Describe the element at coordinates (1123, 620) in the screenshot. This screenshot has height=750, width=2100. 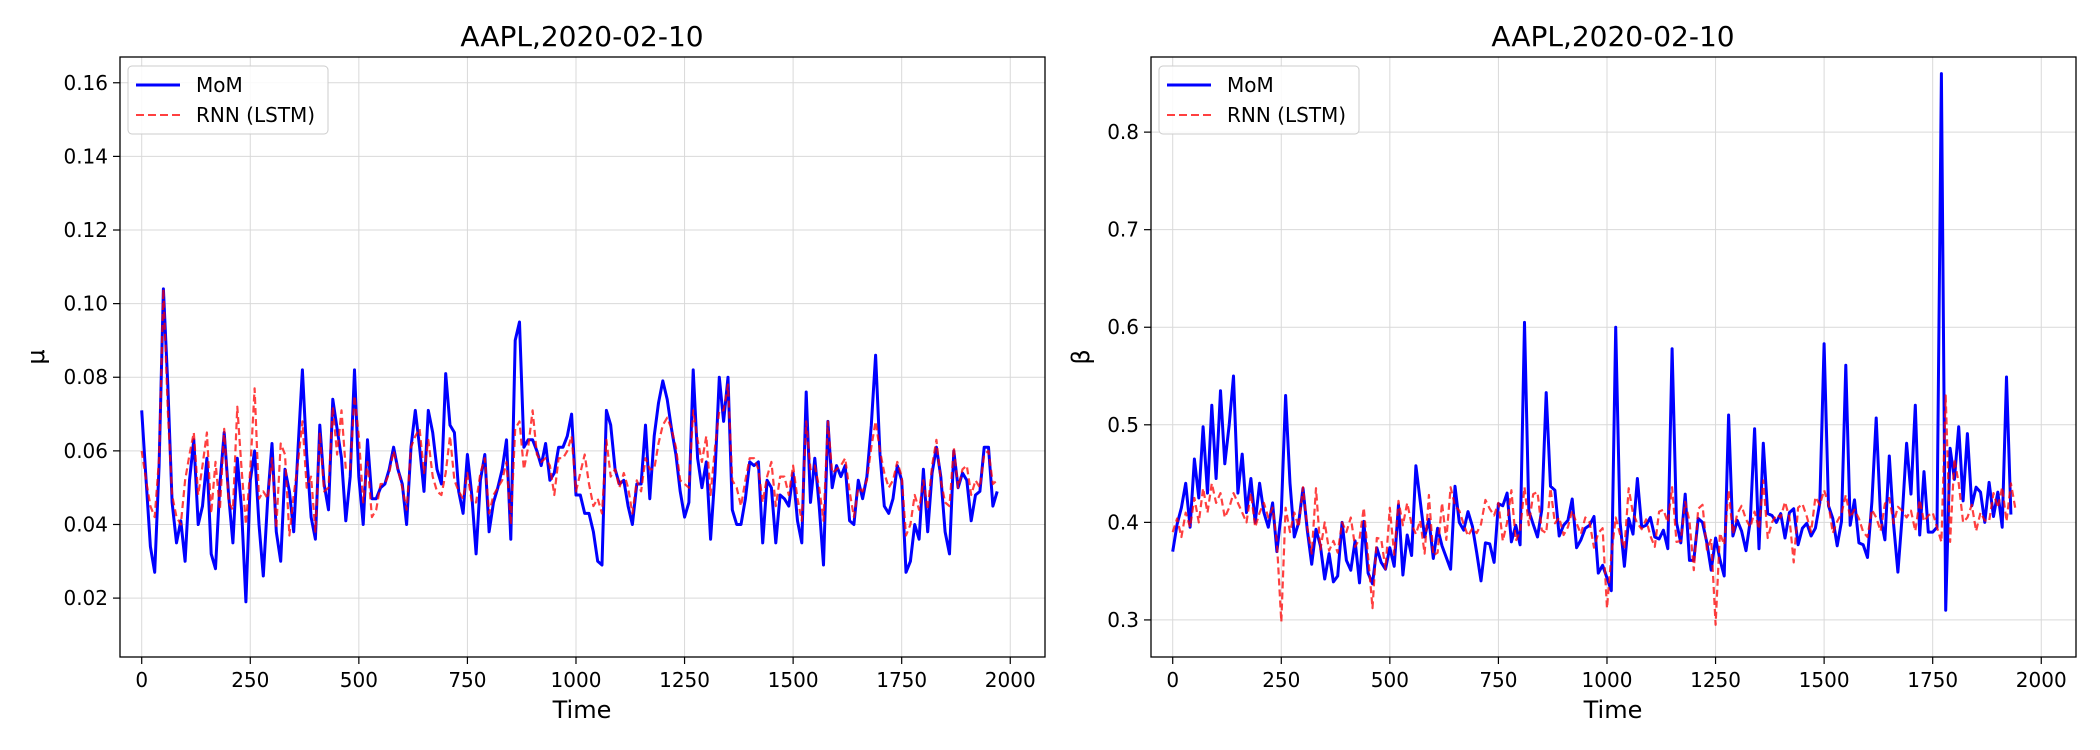
I see `y-tick-label: 0.3` at that location.